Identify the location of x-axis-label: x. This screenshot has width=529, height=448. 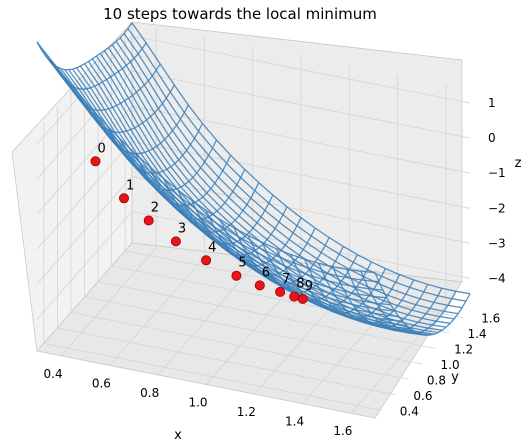
(178, 435).